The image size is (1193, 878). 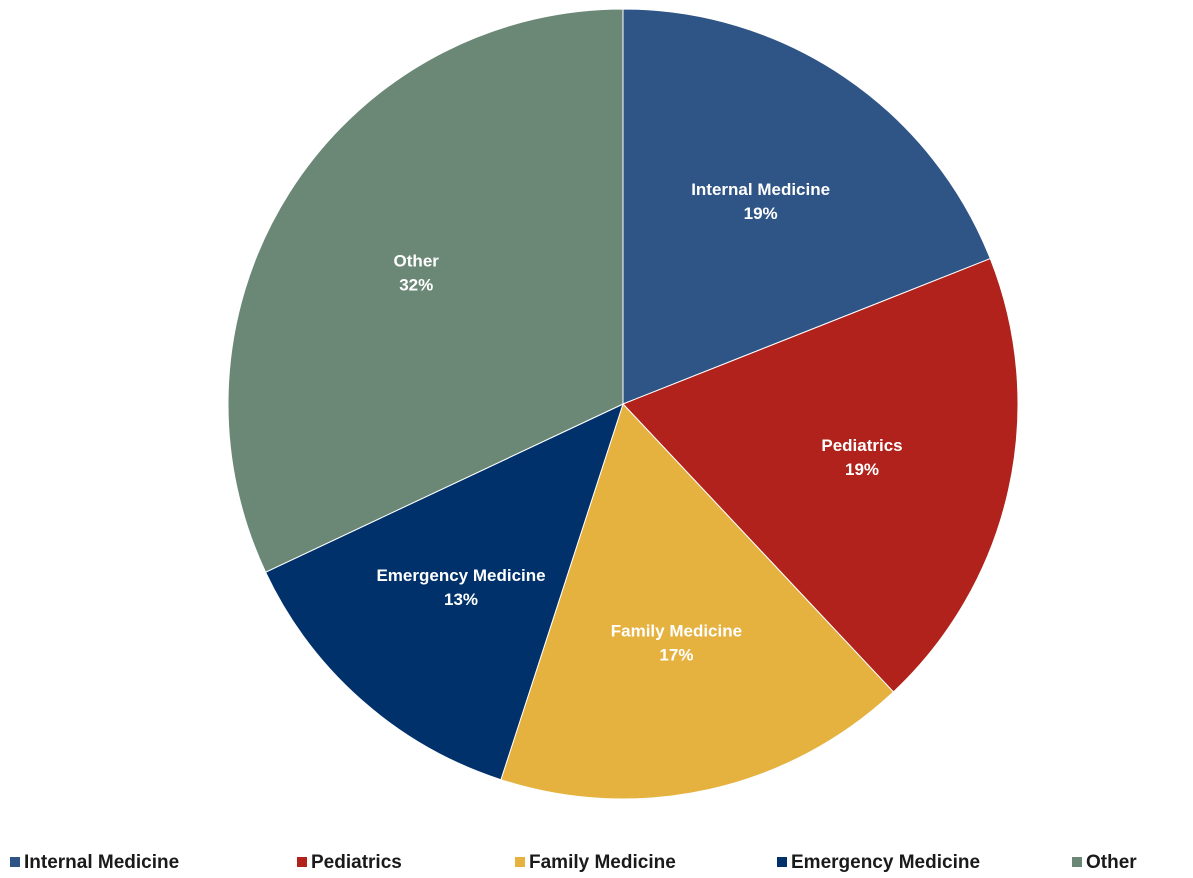 I want to click on legend-item: Emergency Medicine, so click(x=878, y=862).